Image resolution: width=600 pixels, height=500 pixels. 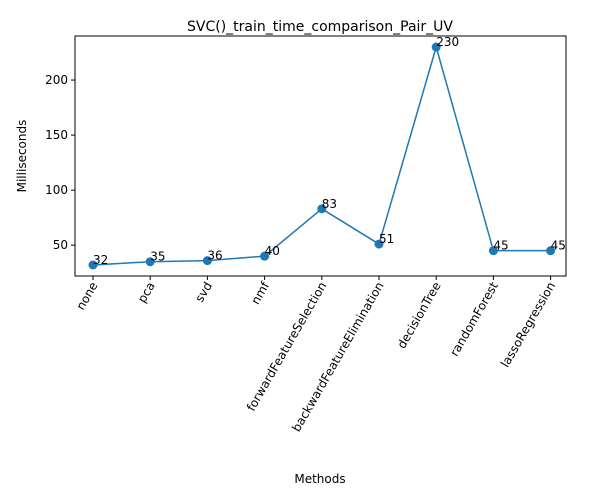 What do you see at coordinates (146, 293) in the screenshot?
I see `x-tick-label: pca` at bounding box center [146, 293].